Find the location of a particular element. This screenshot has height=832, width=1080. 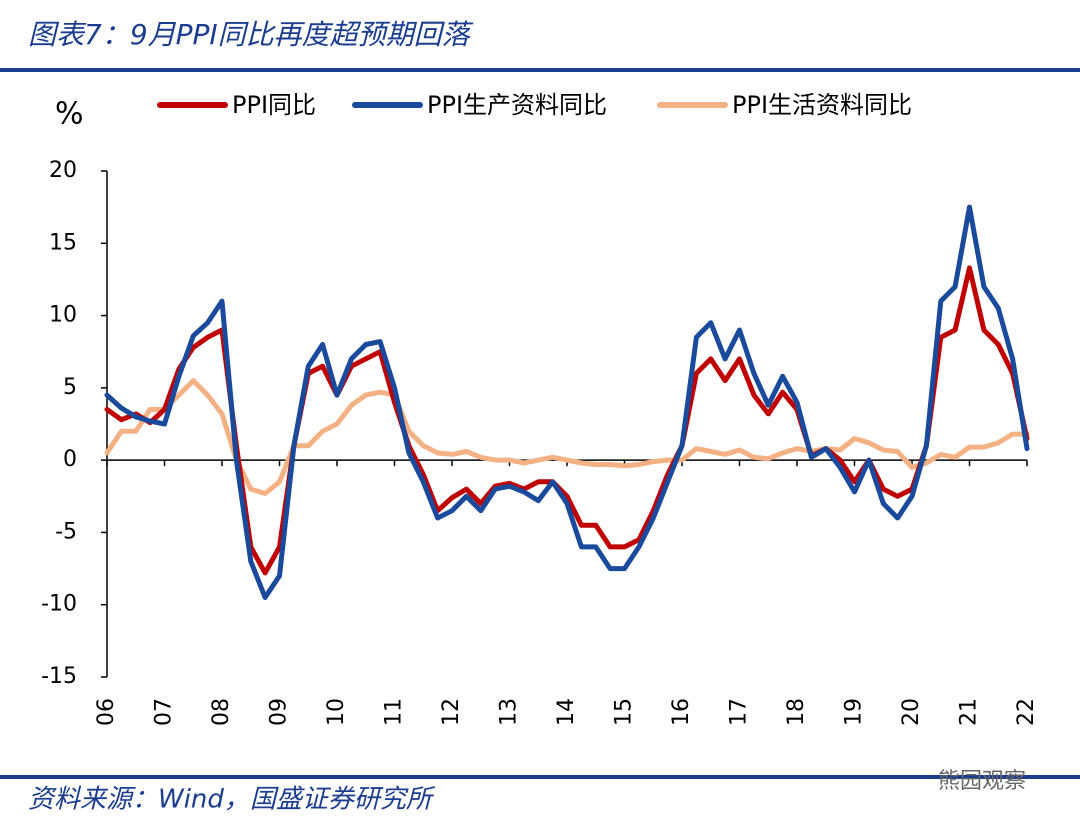

x-tick-label: 13 is located at coordinates (509, 712).